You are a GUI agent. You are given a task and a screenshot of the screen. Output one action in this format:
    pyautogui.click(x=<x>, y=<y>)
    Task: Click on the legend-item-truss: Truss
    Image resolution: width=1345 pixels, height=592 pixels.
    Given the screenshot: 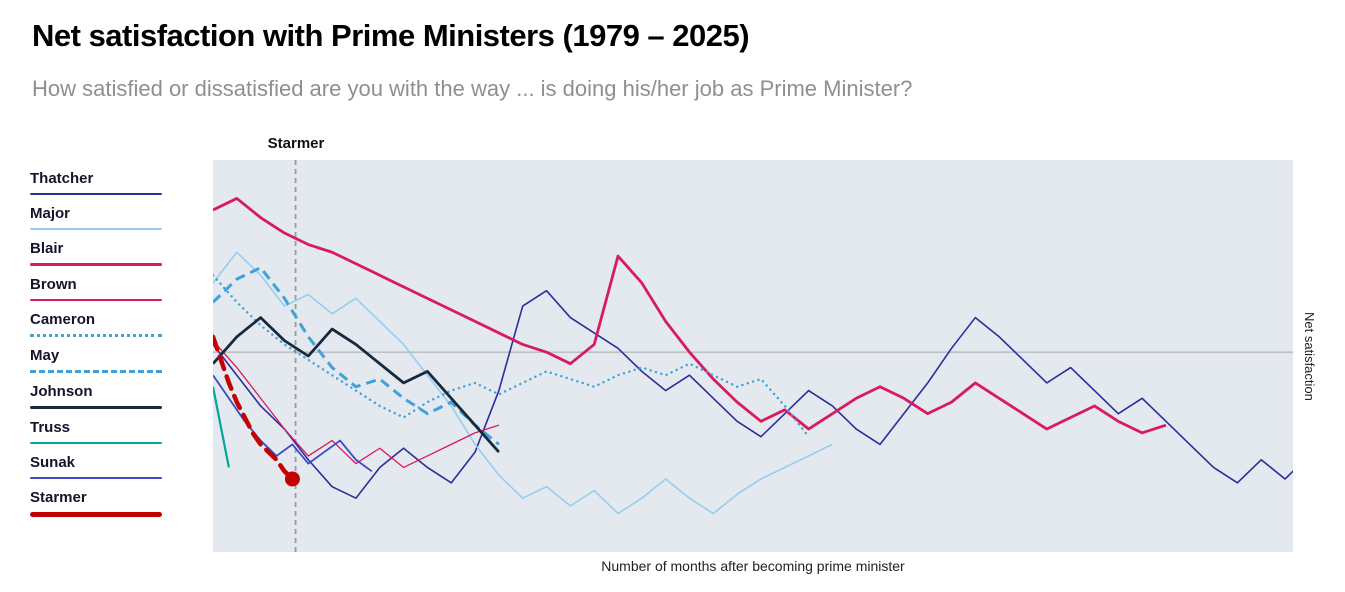 What is the action you would take?
    pyautogui.click(x=96, y=431)
    